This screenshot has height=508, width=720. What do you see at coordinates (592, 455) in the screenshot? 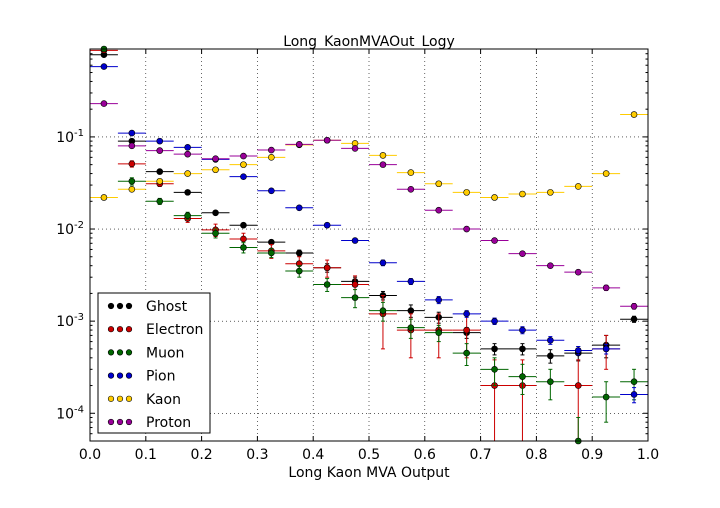
I see `x-tick-label: 0.9` at bounding box center [592, 455].